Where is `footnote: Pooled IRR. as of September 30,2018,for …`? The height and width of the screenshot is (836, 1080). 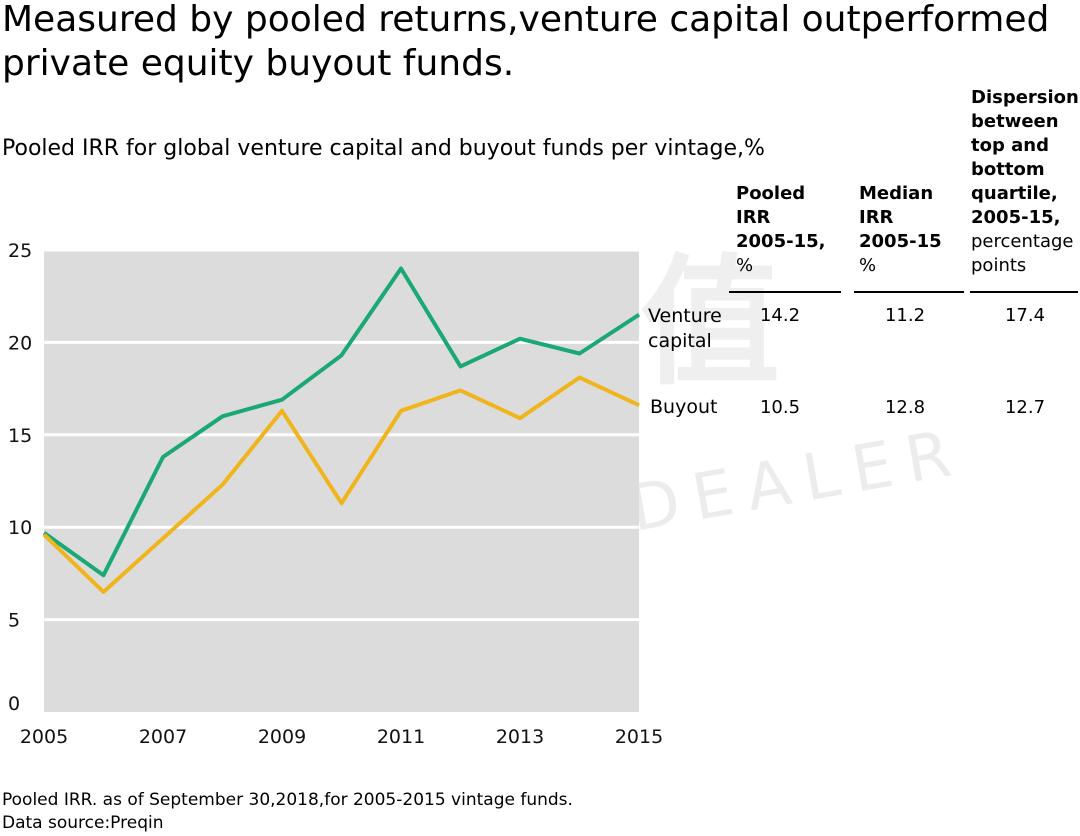 footnote: Pooled IRR. as of September 30,2018,for … is located at coordinates (287, 800).